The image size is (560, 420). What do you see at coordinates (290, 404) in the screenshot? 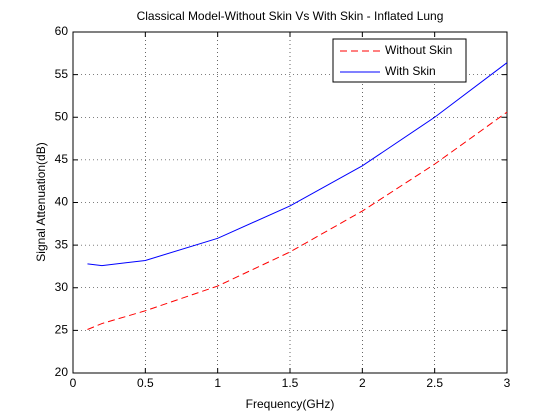
I see `x-axis-label: Frequency(GHz)` at bounding box center [290, 404].